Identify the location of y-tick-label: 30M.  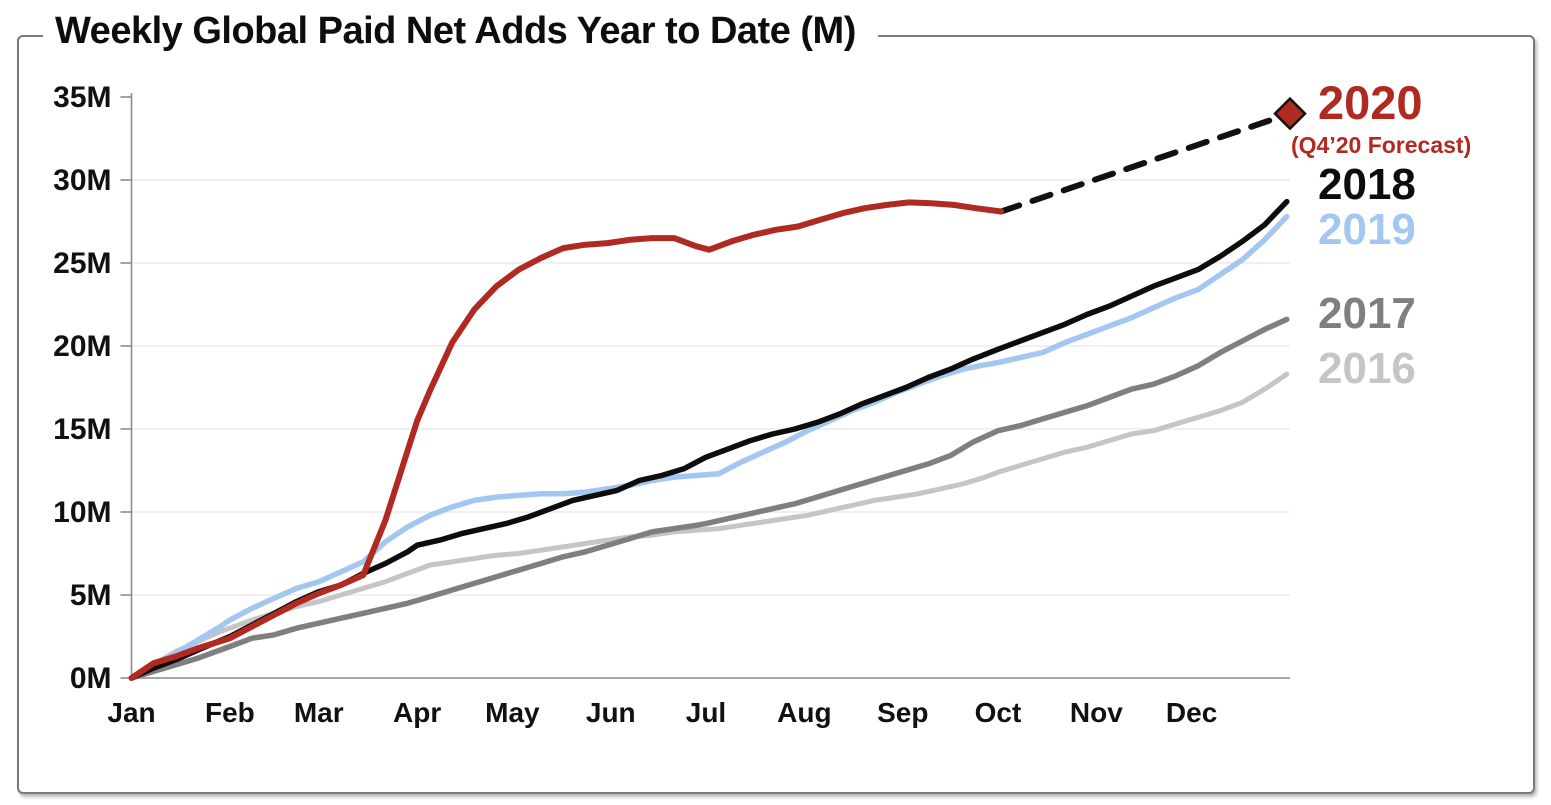
(82, 180).